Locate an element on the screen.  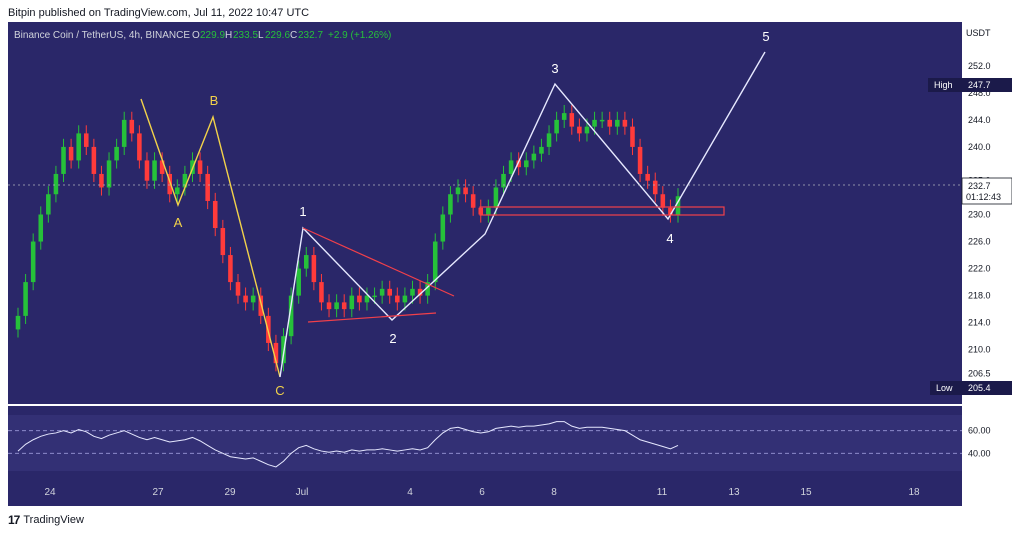
wave-label-3: 3 is located at coordinates (554, 68).